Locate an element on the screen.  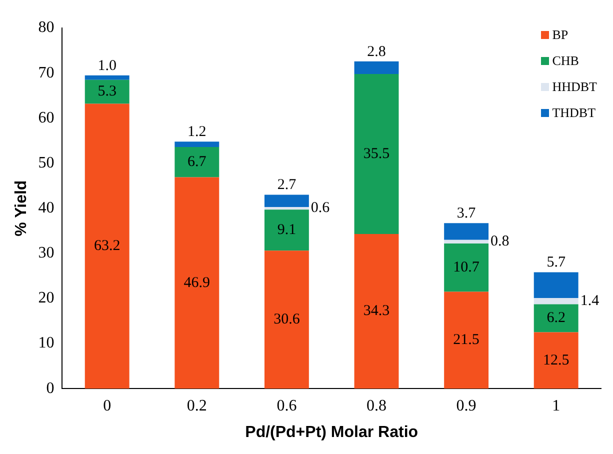
legend-label: BP is located at coordinates (560, 35).